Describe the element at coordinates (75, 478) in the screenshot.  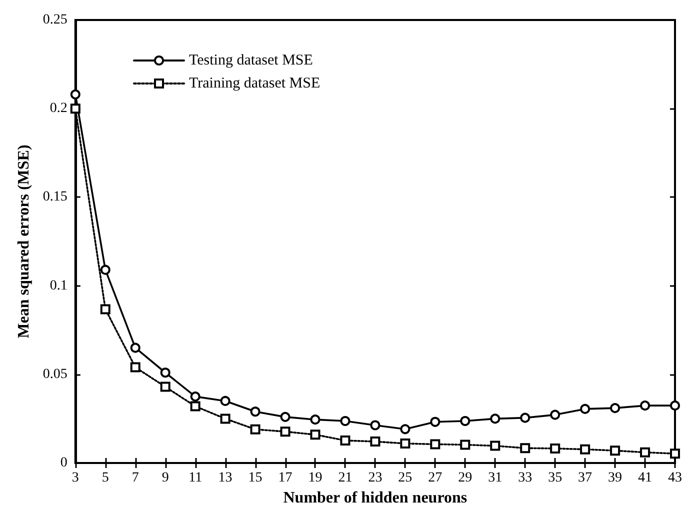
I see `x-tick-label: 3` at that location.